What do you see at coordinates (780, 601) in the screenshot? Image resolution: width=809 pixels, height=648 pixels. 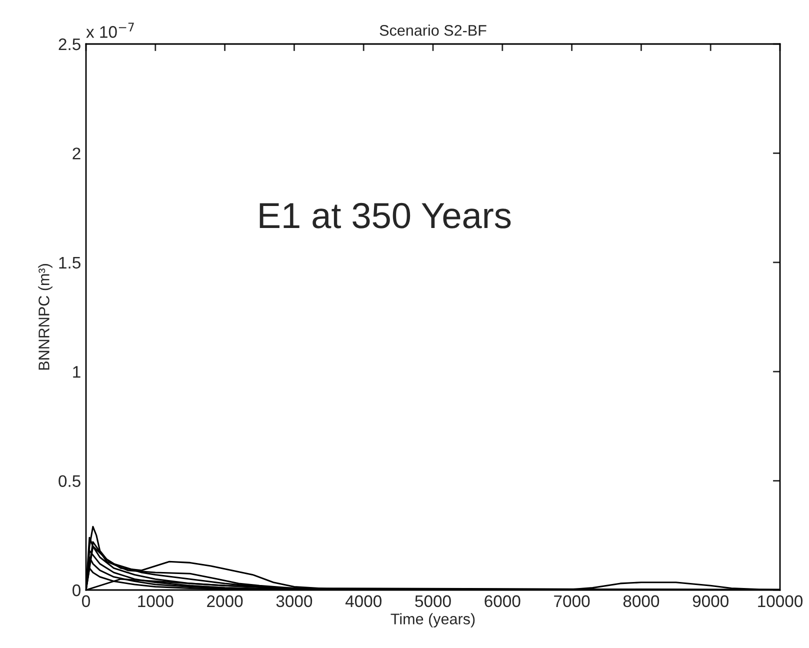 I see `x-tick-label: 10000` at bounding box center [780, 601].